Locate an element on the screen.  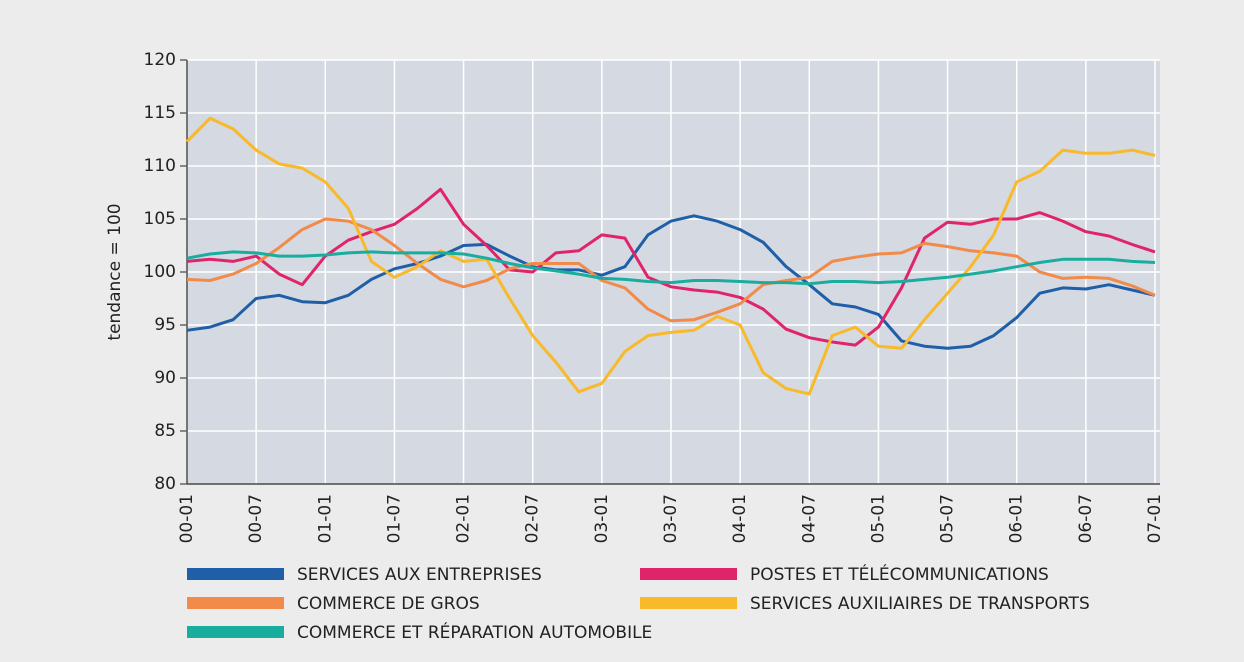
legend-label: COMMERCE DE GROS is located at coordinates (388, 604).